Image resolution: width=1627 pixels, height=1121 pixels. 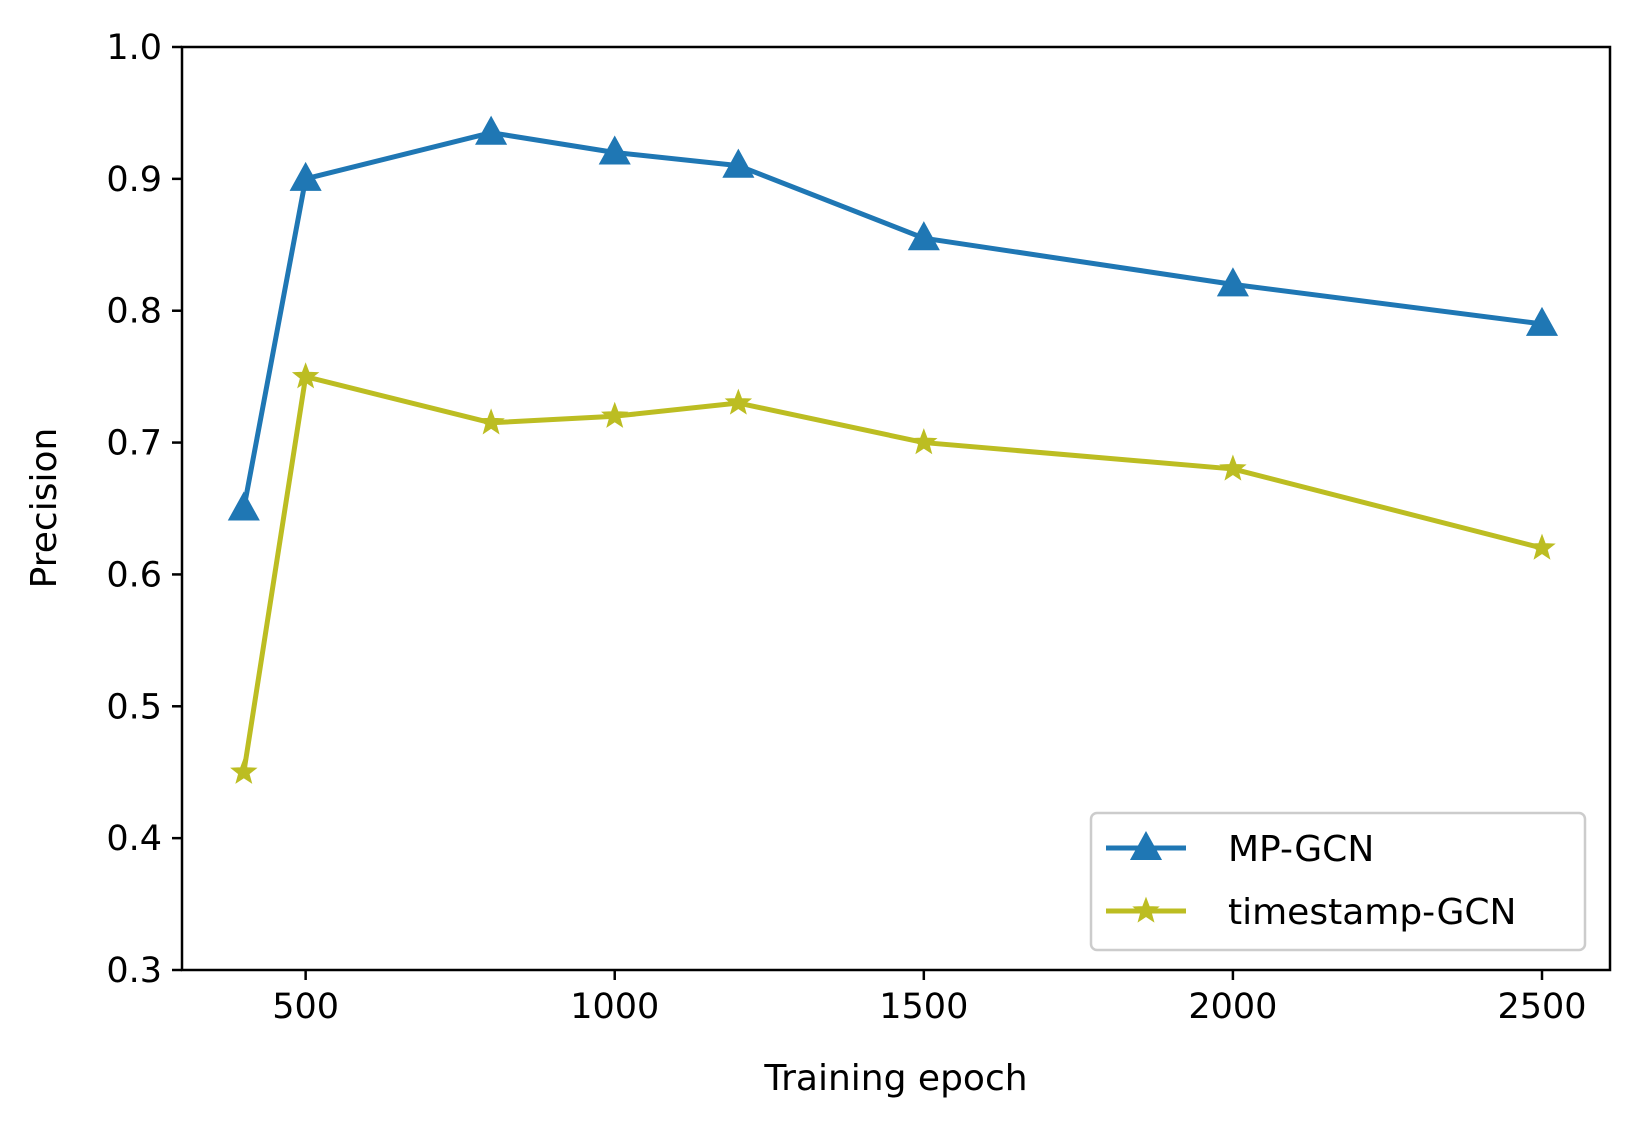 What do you see at coordinates (134, 48) in the screenshot?
I see `y-tick-label: 1.0` at bounding box center [134, 48].